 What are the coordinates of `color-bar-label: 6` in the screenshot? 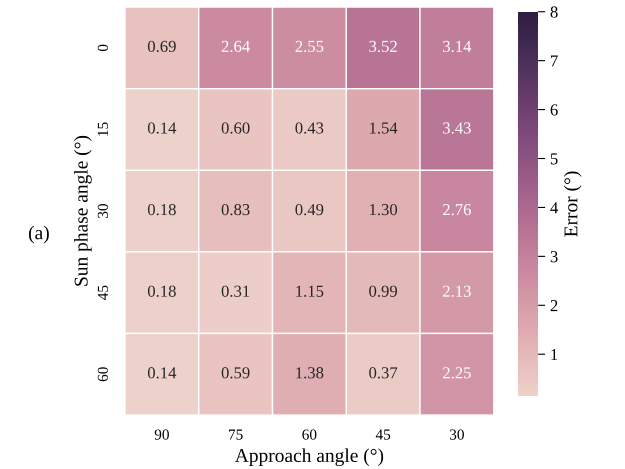 It's located at (554, 110).